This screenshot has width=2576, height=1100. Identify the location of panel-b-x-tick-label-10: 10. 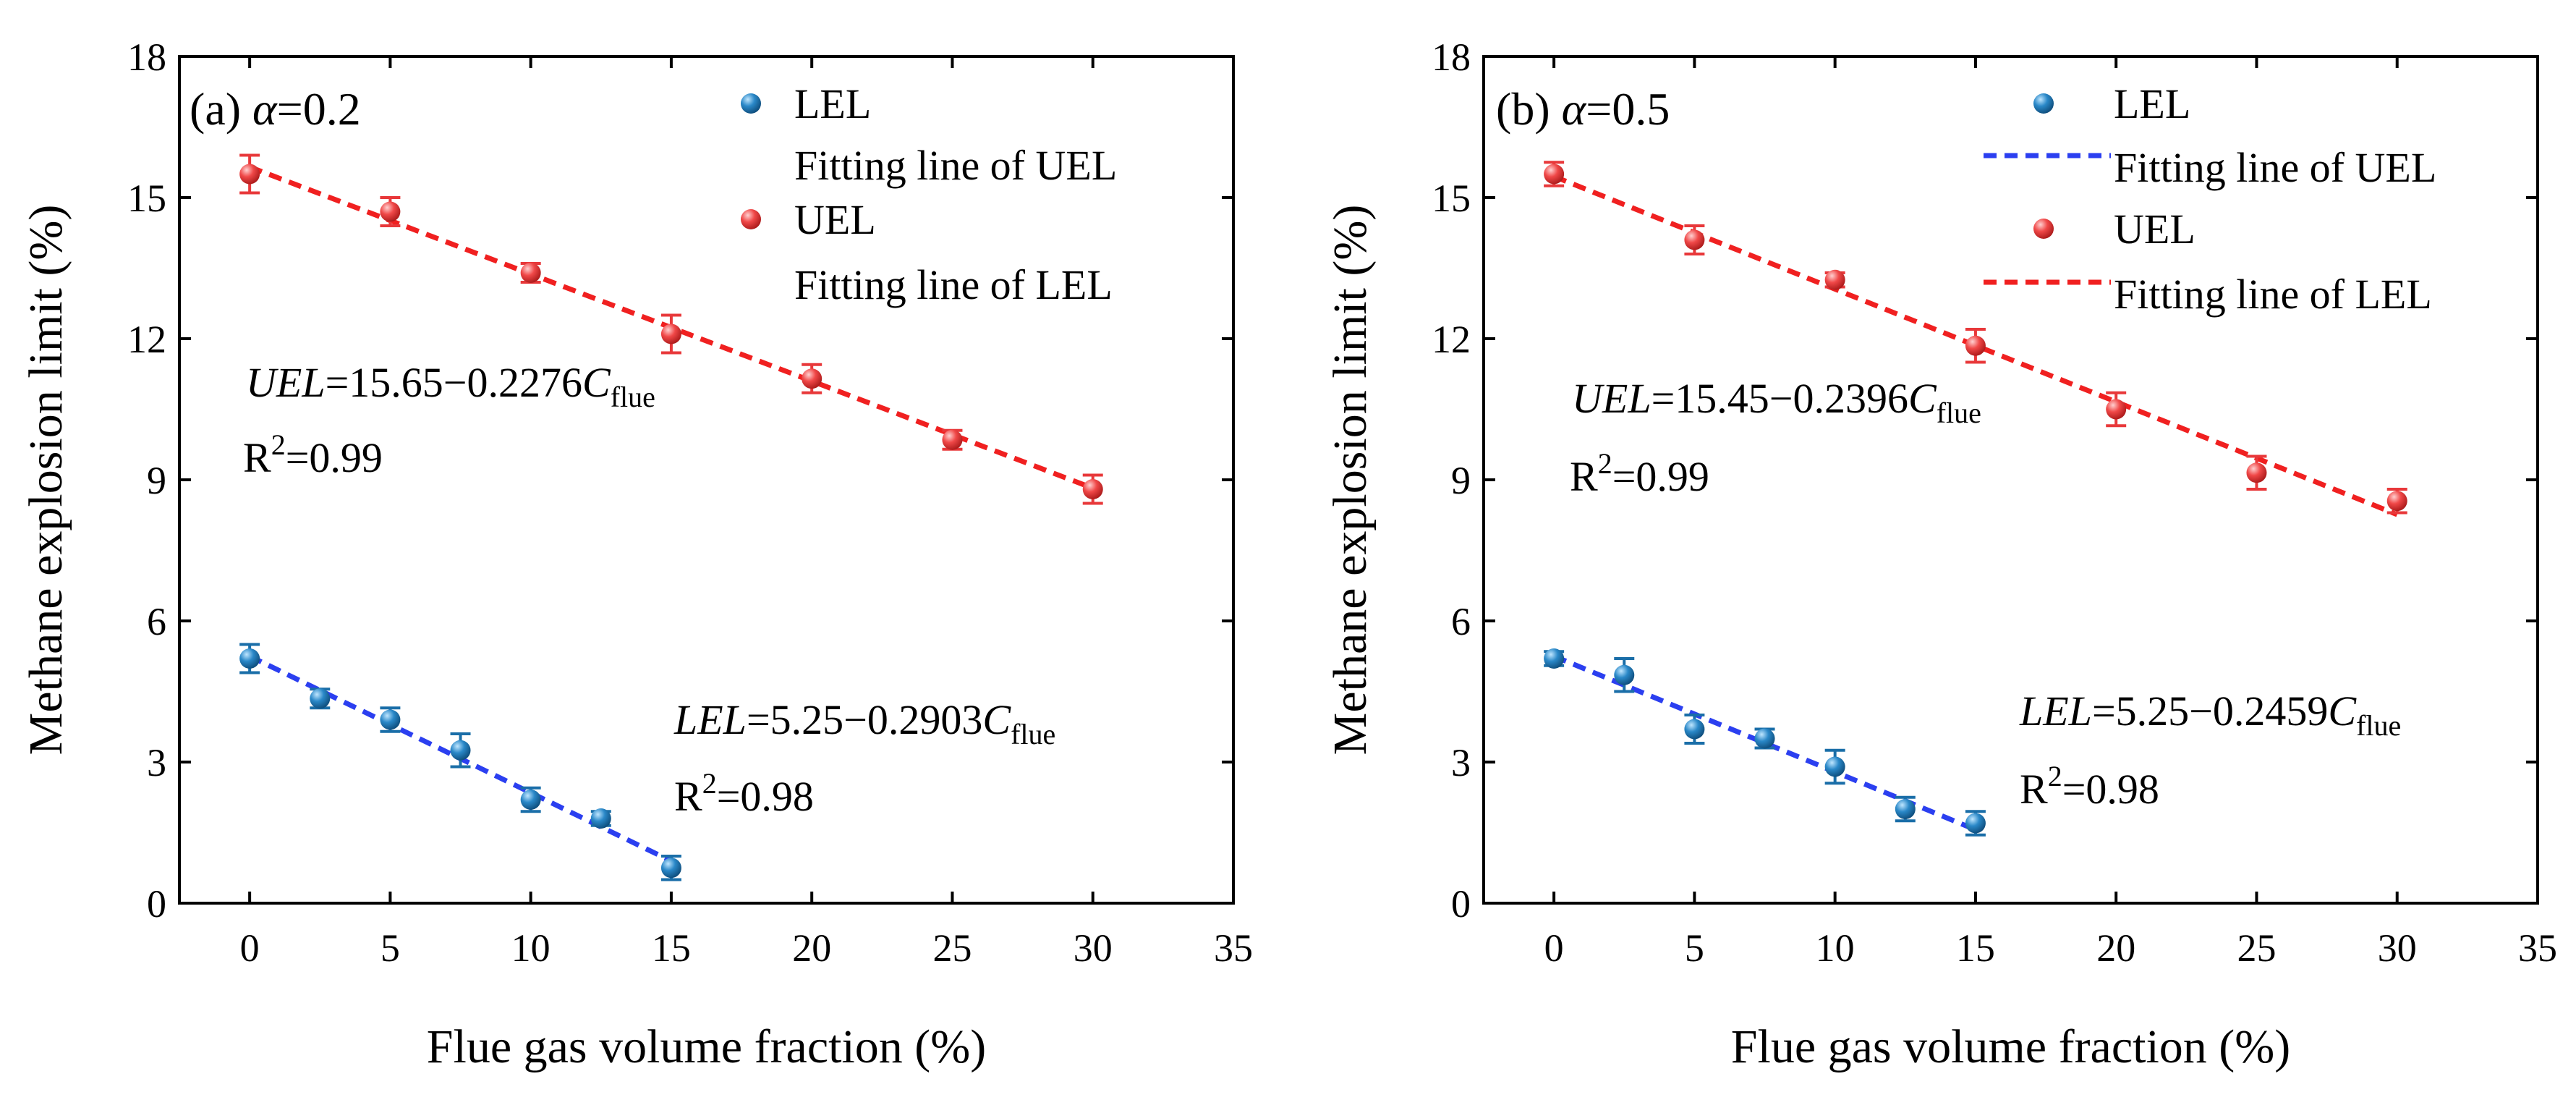
(1835, 948).